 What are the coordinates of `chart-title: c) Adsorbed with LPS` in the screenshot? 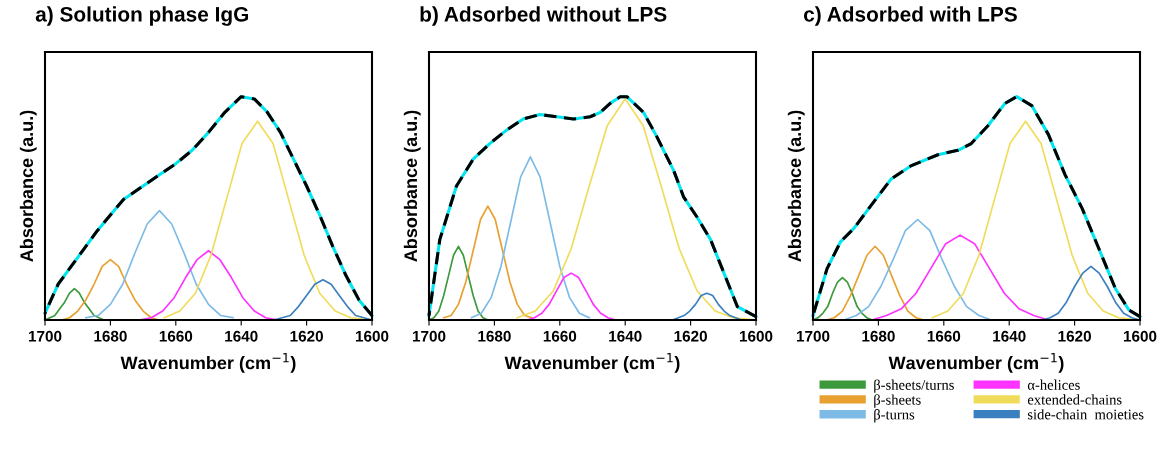 It's located at (910, 16).